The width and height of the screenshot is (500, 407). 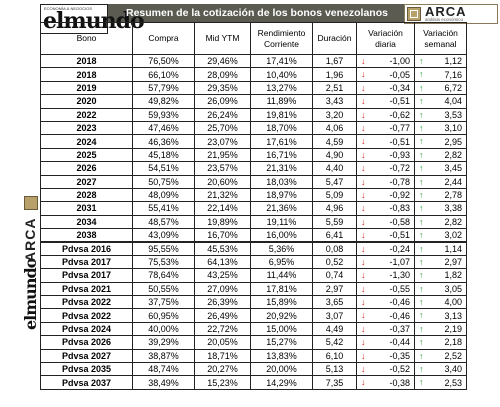 What do you see at coordinates (453, 208) in the screenshot?
I see `cell-variacion-semanal-value: 3,38` at bounding box center [453, 208].